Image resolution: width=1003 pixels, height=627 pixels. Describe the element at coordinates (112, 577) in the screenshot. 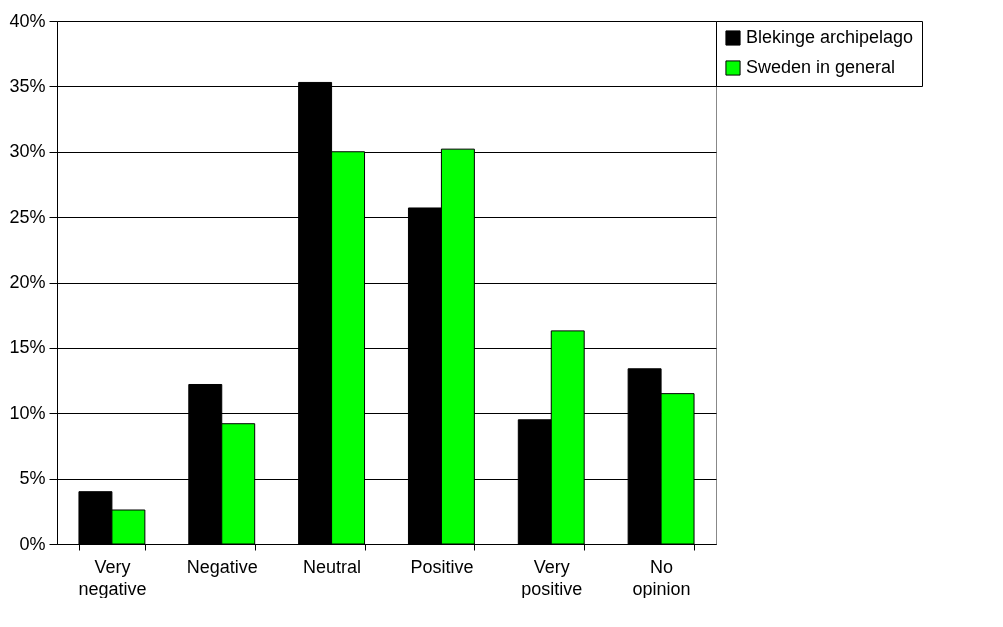

I see `x-tick-label: Very negative` at that location.